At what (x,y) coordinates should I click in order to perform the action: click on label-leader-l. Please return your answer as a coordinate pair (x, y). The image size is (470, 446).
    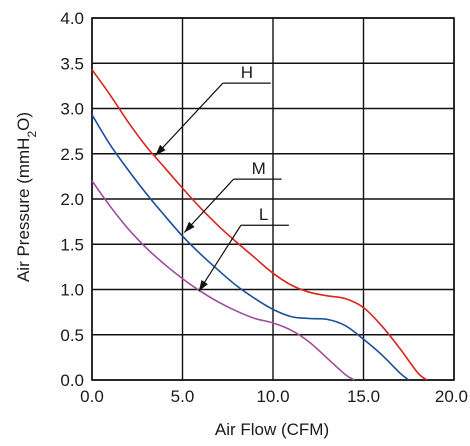
    Looking at the image, I should click on (220, 258).